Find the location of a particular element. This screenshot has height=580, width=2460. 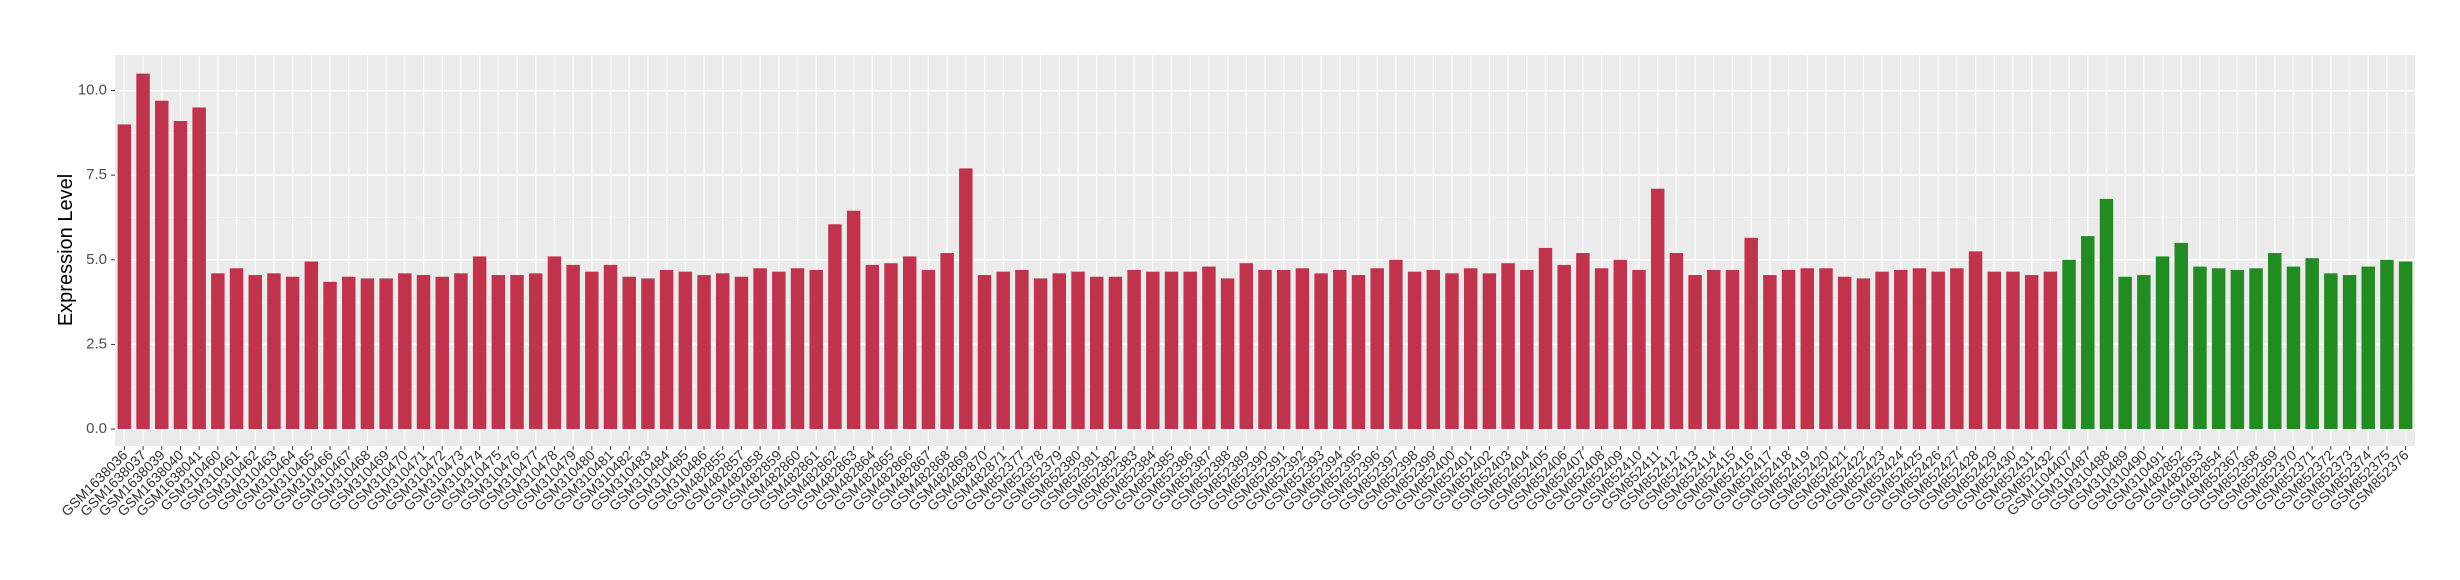

y-axis-title: Expression Level is located at coordinates (66, 250).